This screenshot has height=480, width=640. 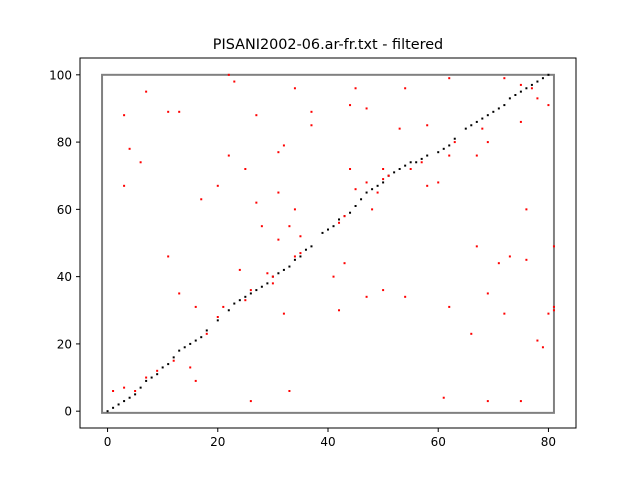 What do you see at coordinates (64, 143) in the screenshot?
I see `y-tick-label: 80` at bounding box center [64, 143].